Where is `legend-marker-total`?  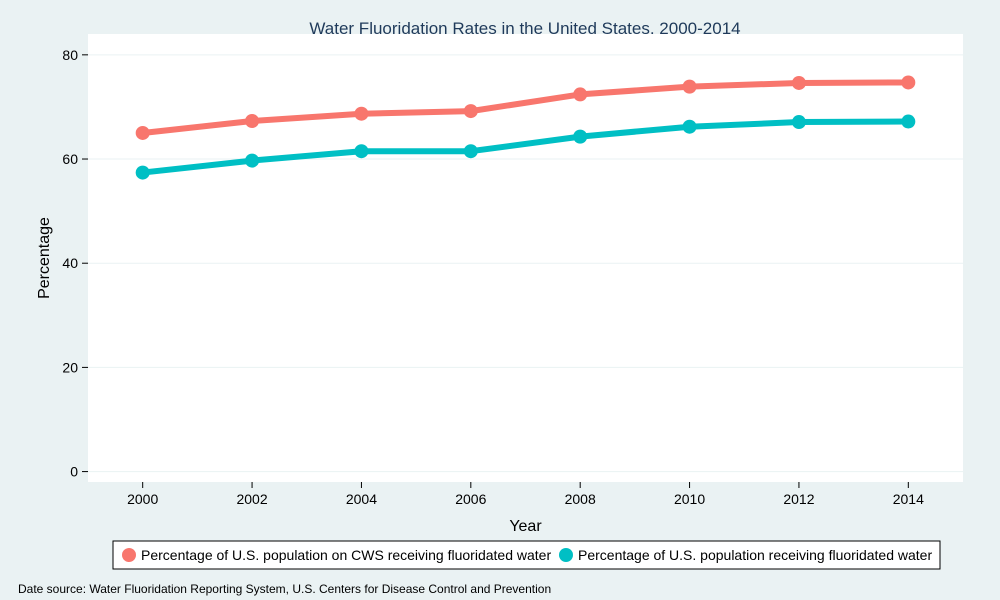
legend-marker-total is located at coordinates (566, 555).